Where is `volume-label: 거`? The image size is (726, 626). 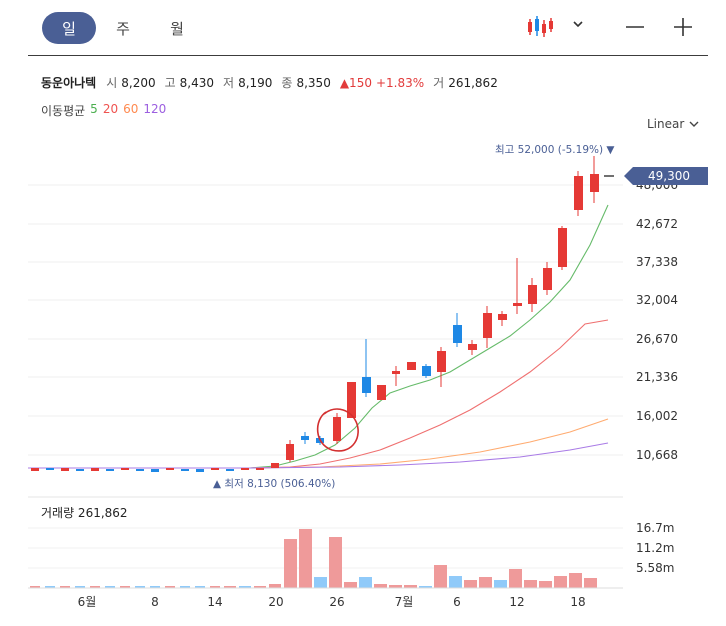 volume-label: 거 is located at coordinates (439, 83).